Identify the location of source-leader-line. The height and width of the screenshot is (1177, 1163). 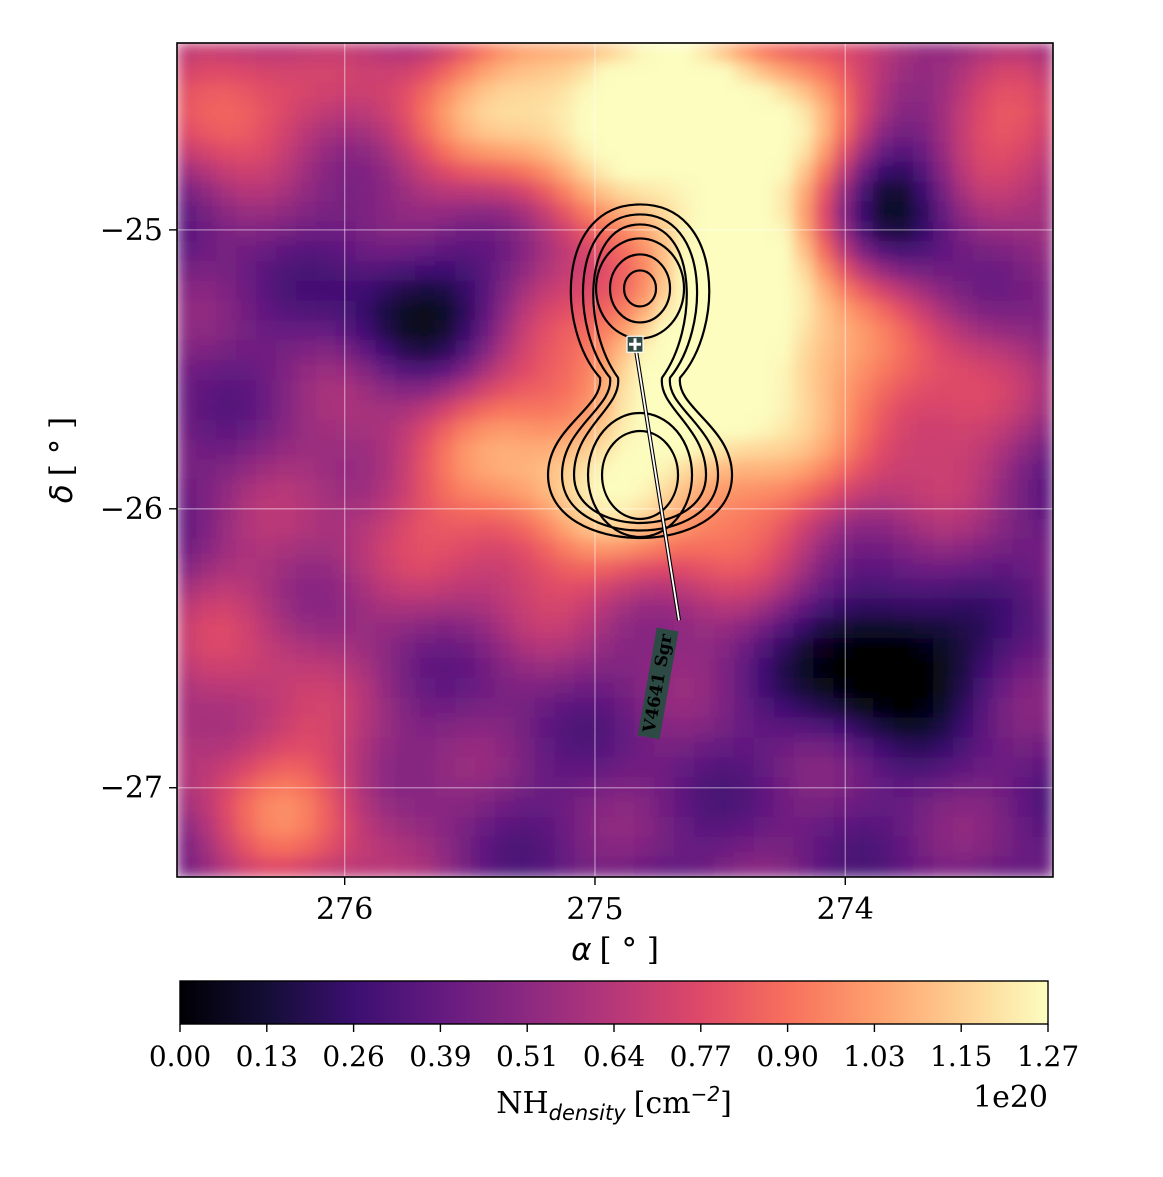
(657, 482).